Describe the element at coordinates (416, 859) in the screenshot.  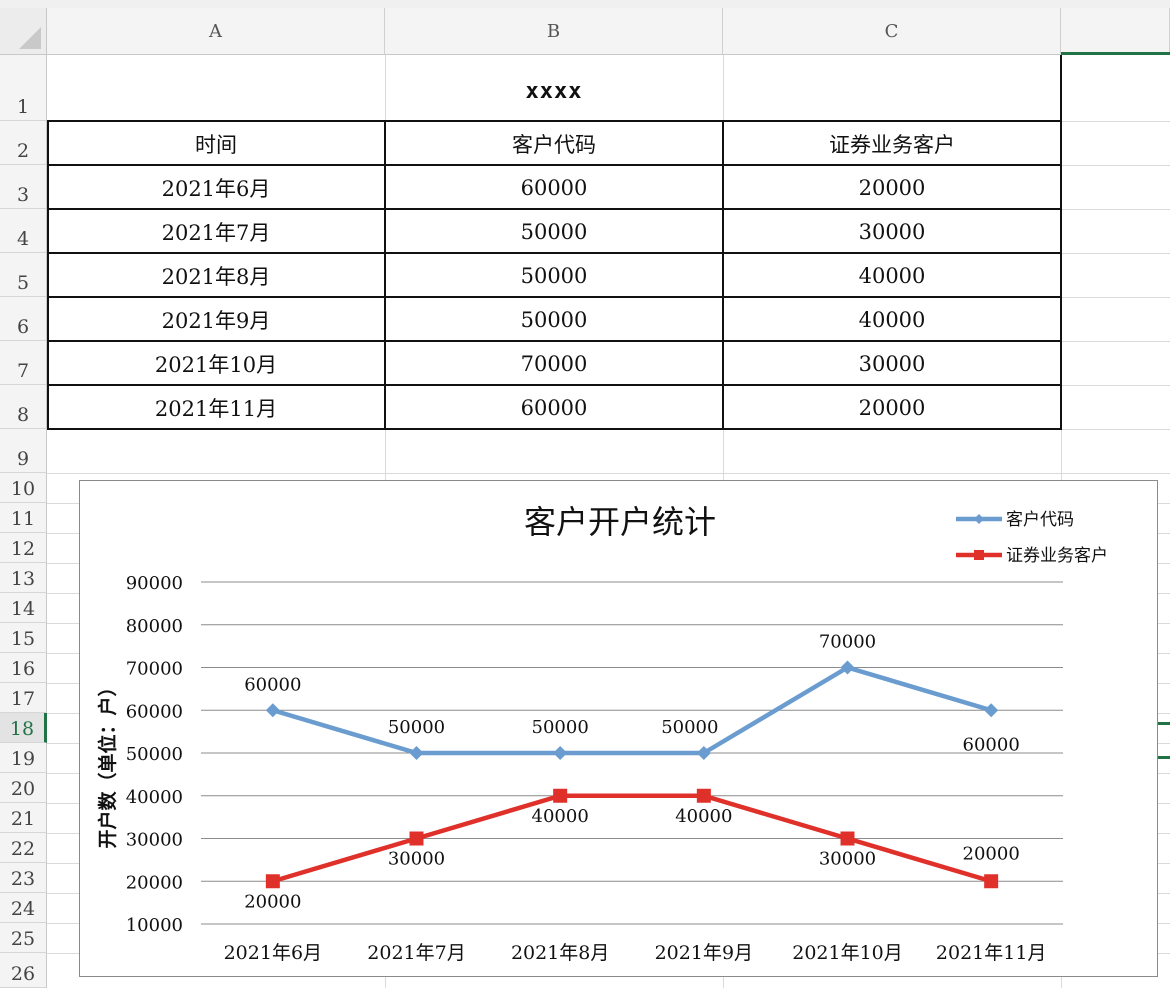
I see `data-label: 30000` at that location.